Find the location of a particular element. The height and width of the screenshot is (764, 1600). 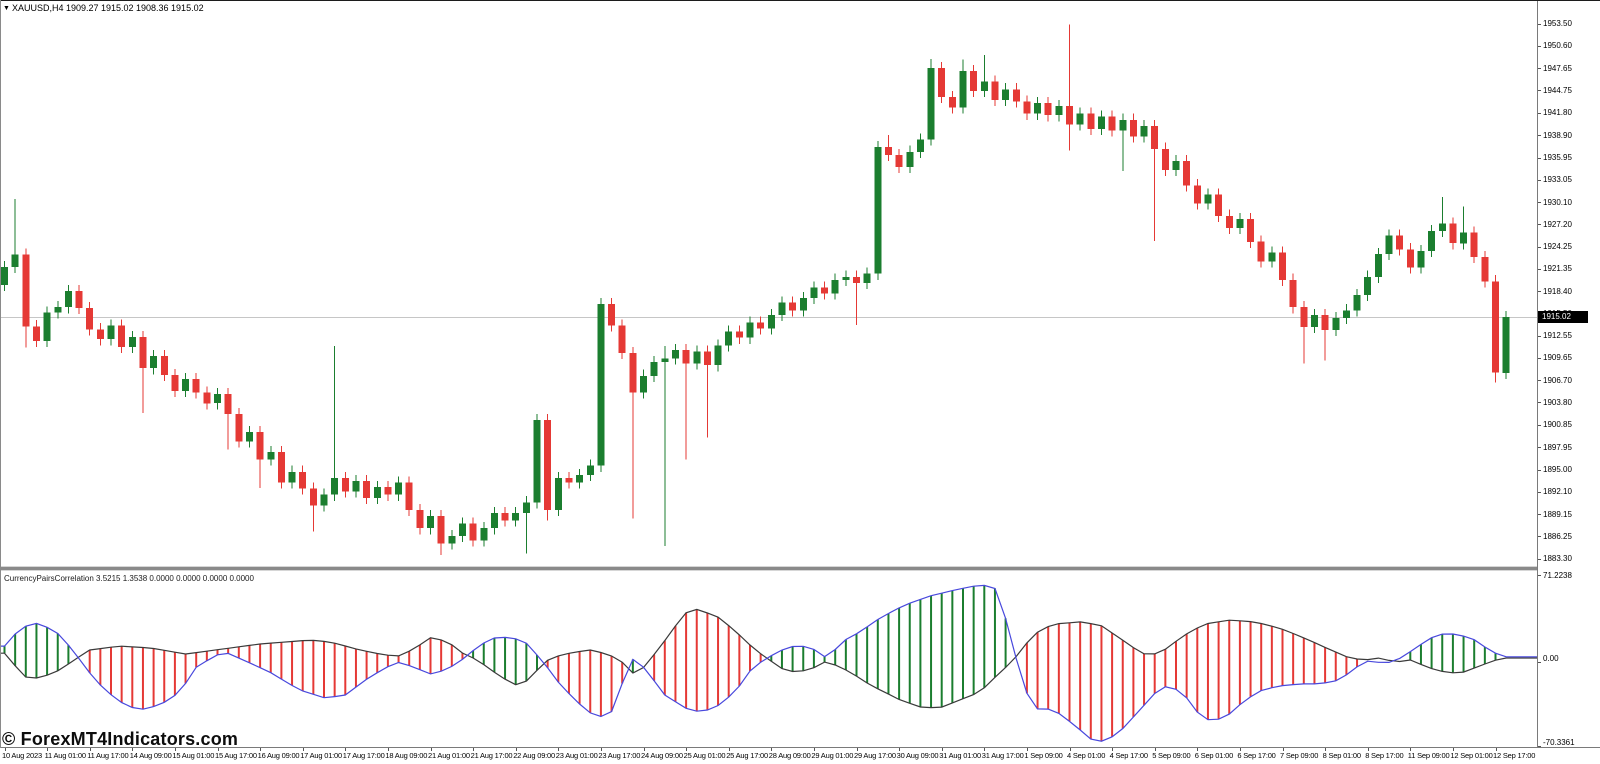

time-axis-label: 29 Aug 17:00 is located at coordinates (875, 755).